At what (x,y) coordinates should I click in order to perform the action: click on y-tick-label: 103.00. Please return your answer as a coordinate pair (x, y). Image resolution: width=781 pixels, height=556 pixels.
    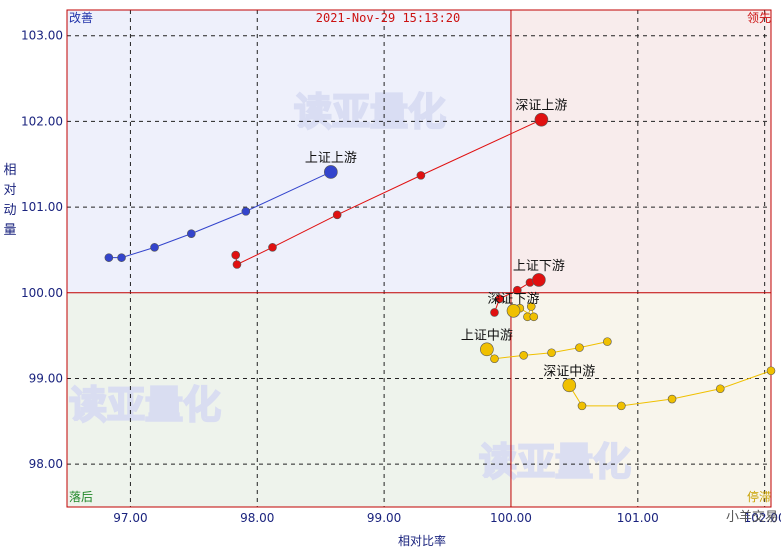
    Looking at the image, I should click on (42, 36).